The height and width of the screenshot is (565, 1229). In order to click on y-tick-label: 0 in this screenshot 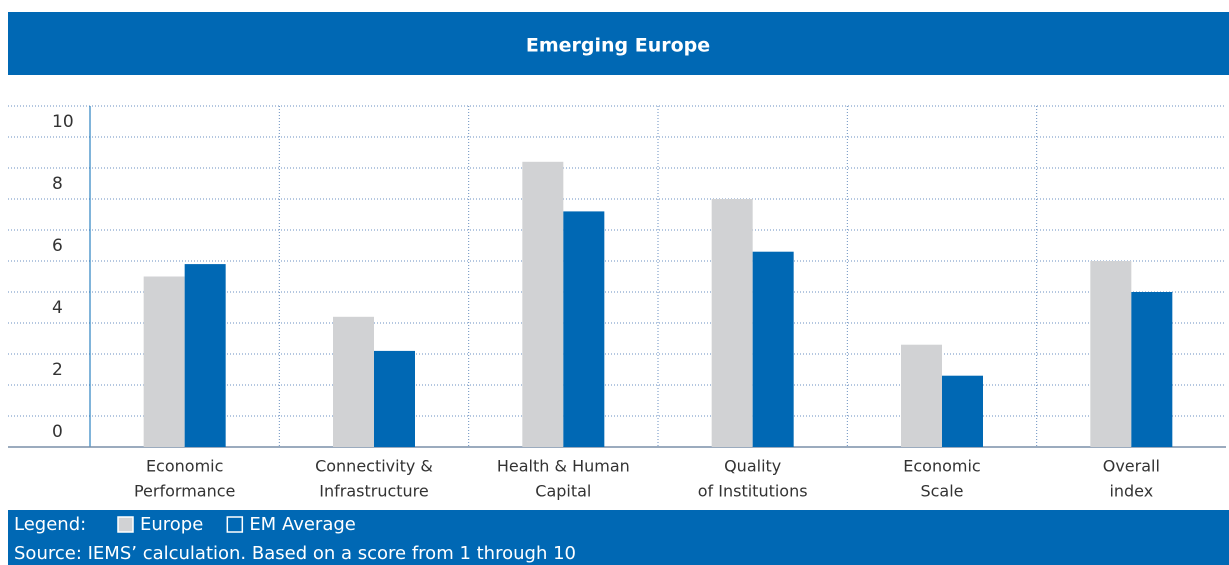, I will do `click(57, 432)`.